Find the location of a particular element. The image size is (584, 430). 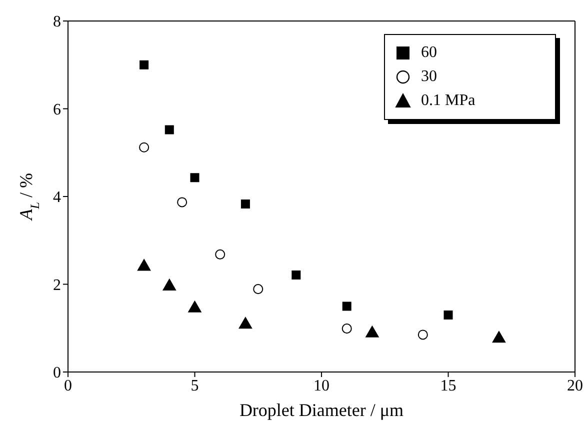

y-tick-label: 6 is located at coordinates (57, 109).